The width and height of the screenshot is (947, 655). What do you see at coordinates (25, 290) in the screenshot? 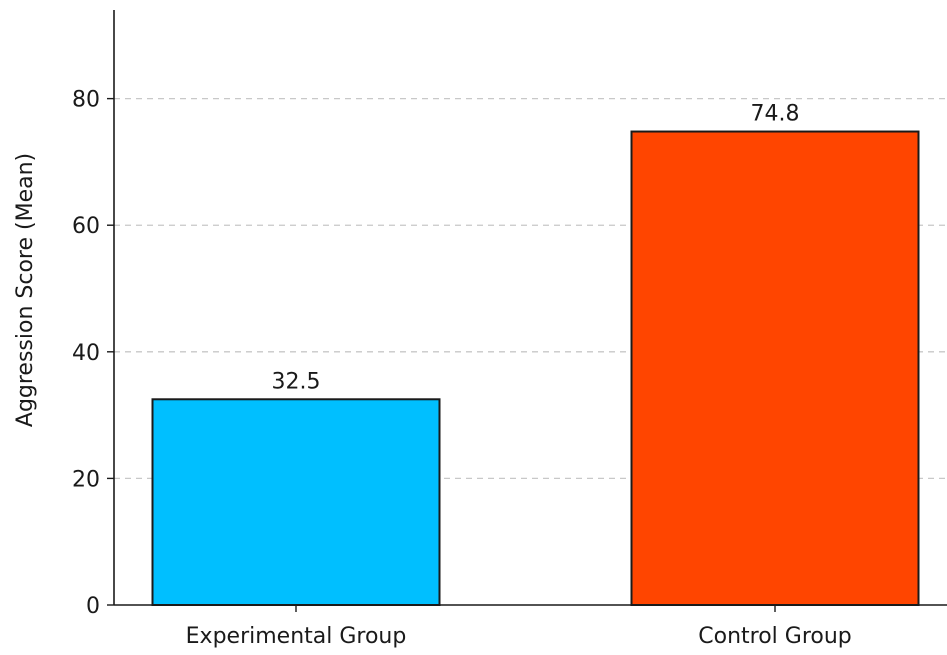
I see `y-axis-label: Aggression Score (Mean)` at bounding box center [25, 290].